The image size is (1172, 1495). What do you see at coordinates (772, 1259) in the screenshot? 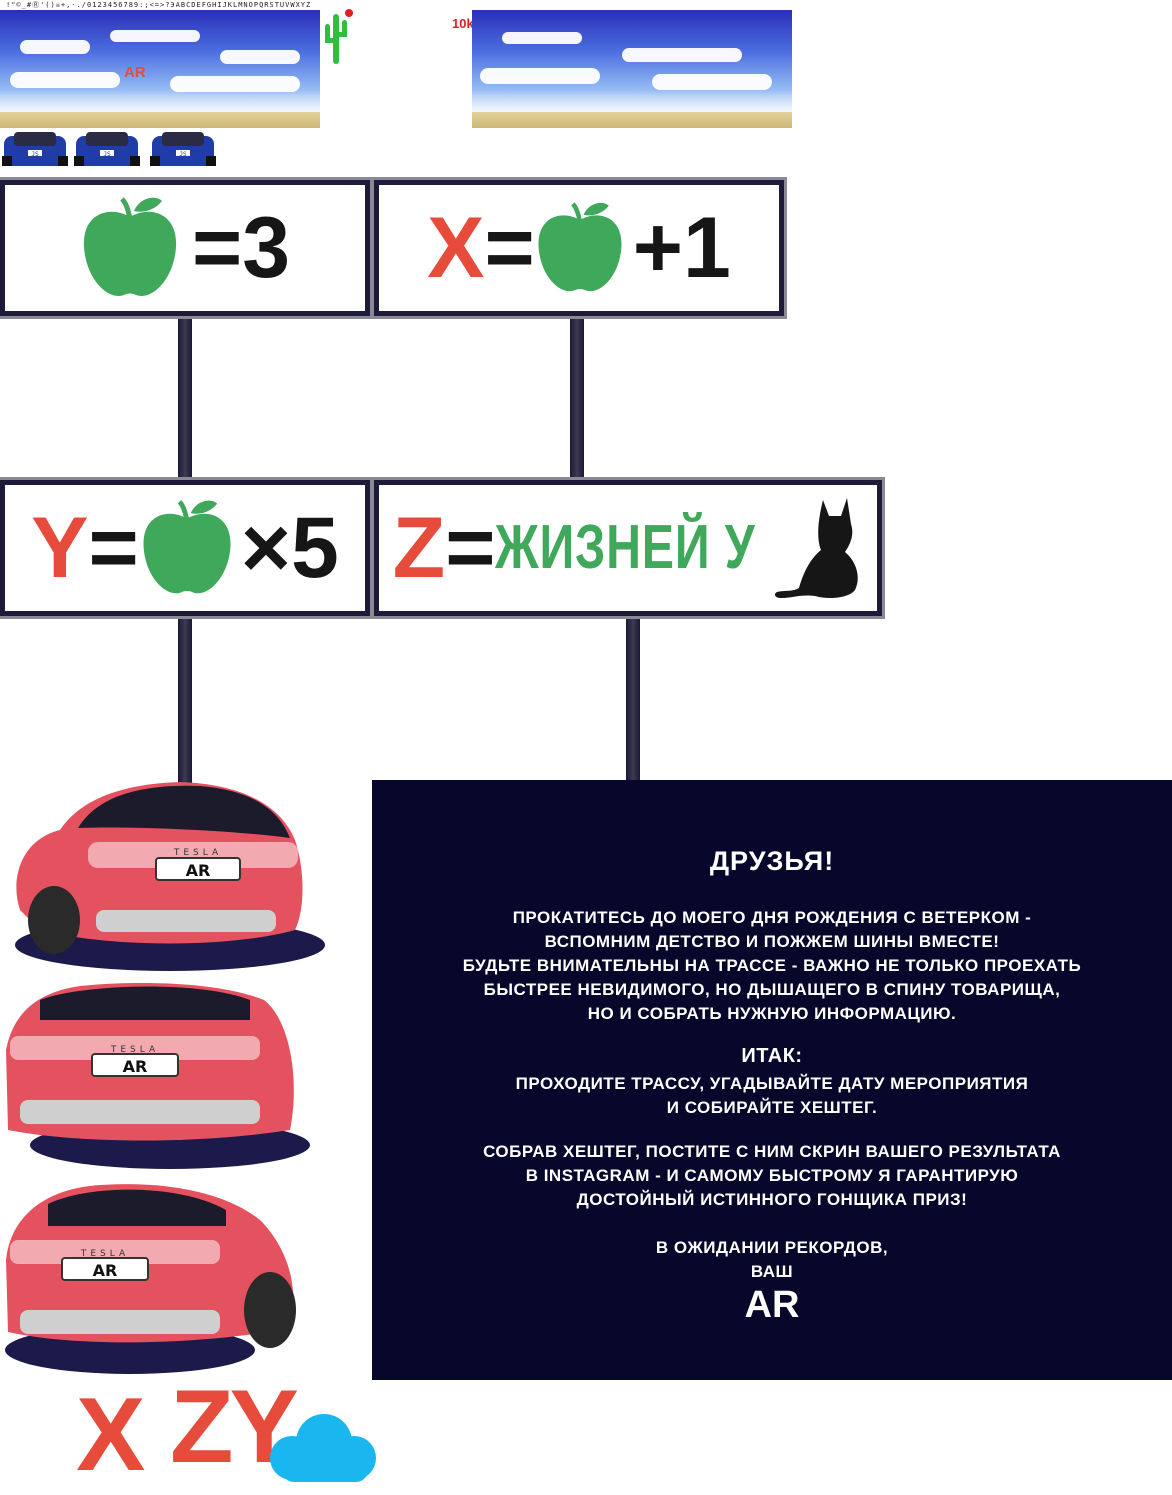
I see `info-closing: В ОЖИДАНИИ РЕКОРДОВ, ВАШ` at bounding box center [772, 1259].